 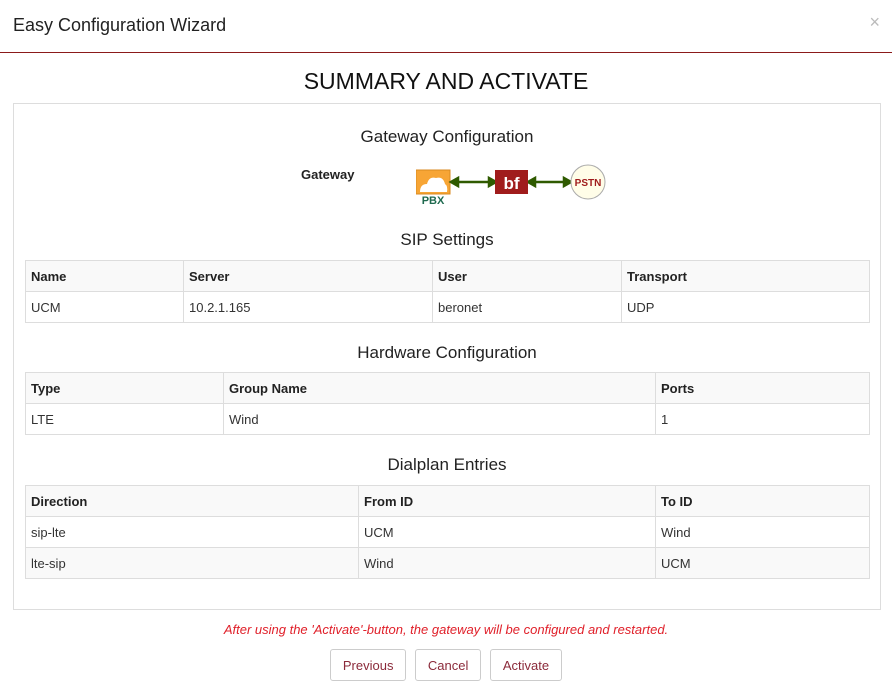 I want to click on beronet-logo-icon, so click(x=511, y=182).